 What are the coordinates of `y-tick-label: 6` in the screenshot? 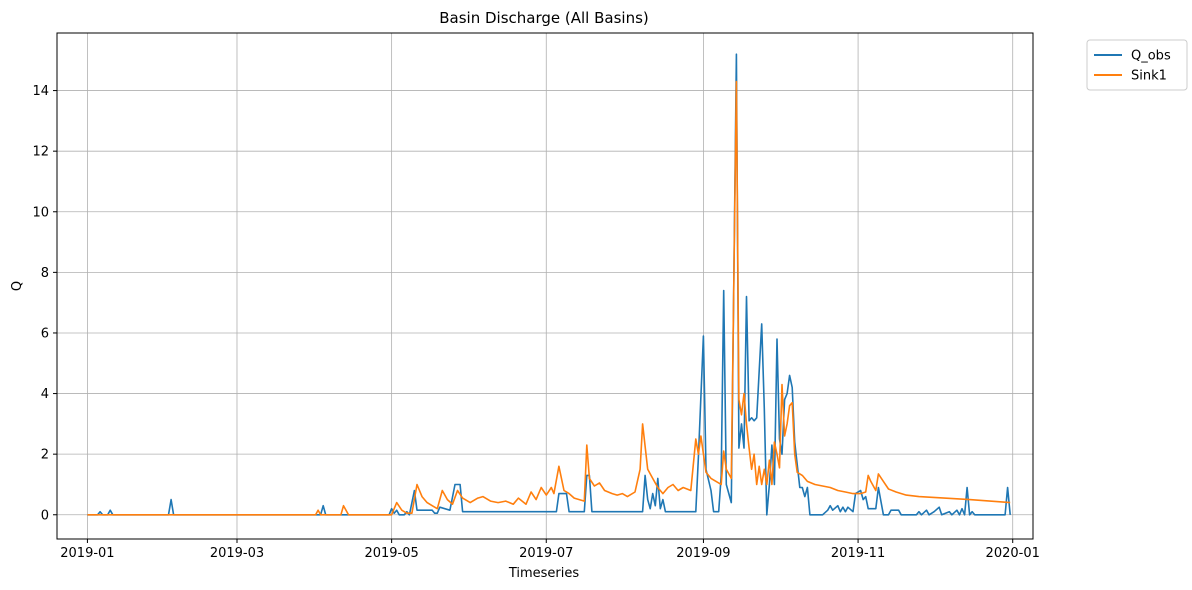 It's located at (45, 333).